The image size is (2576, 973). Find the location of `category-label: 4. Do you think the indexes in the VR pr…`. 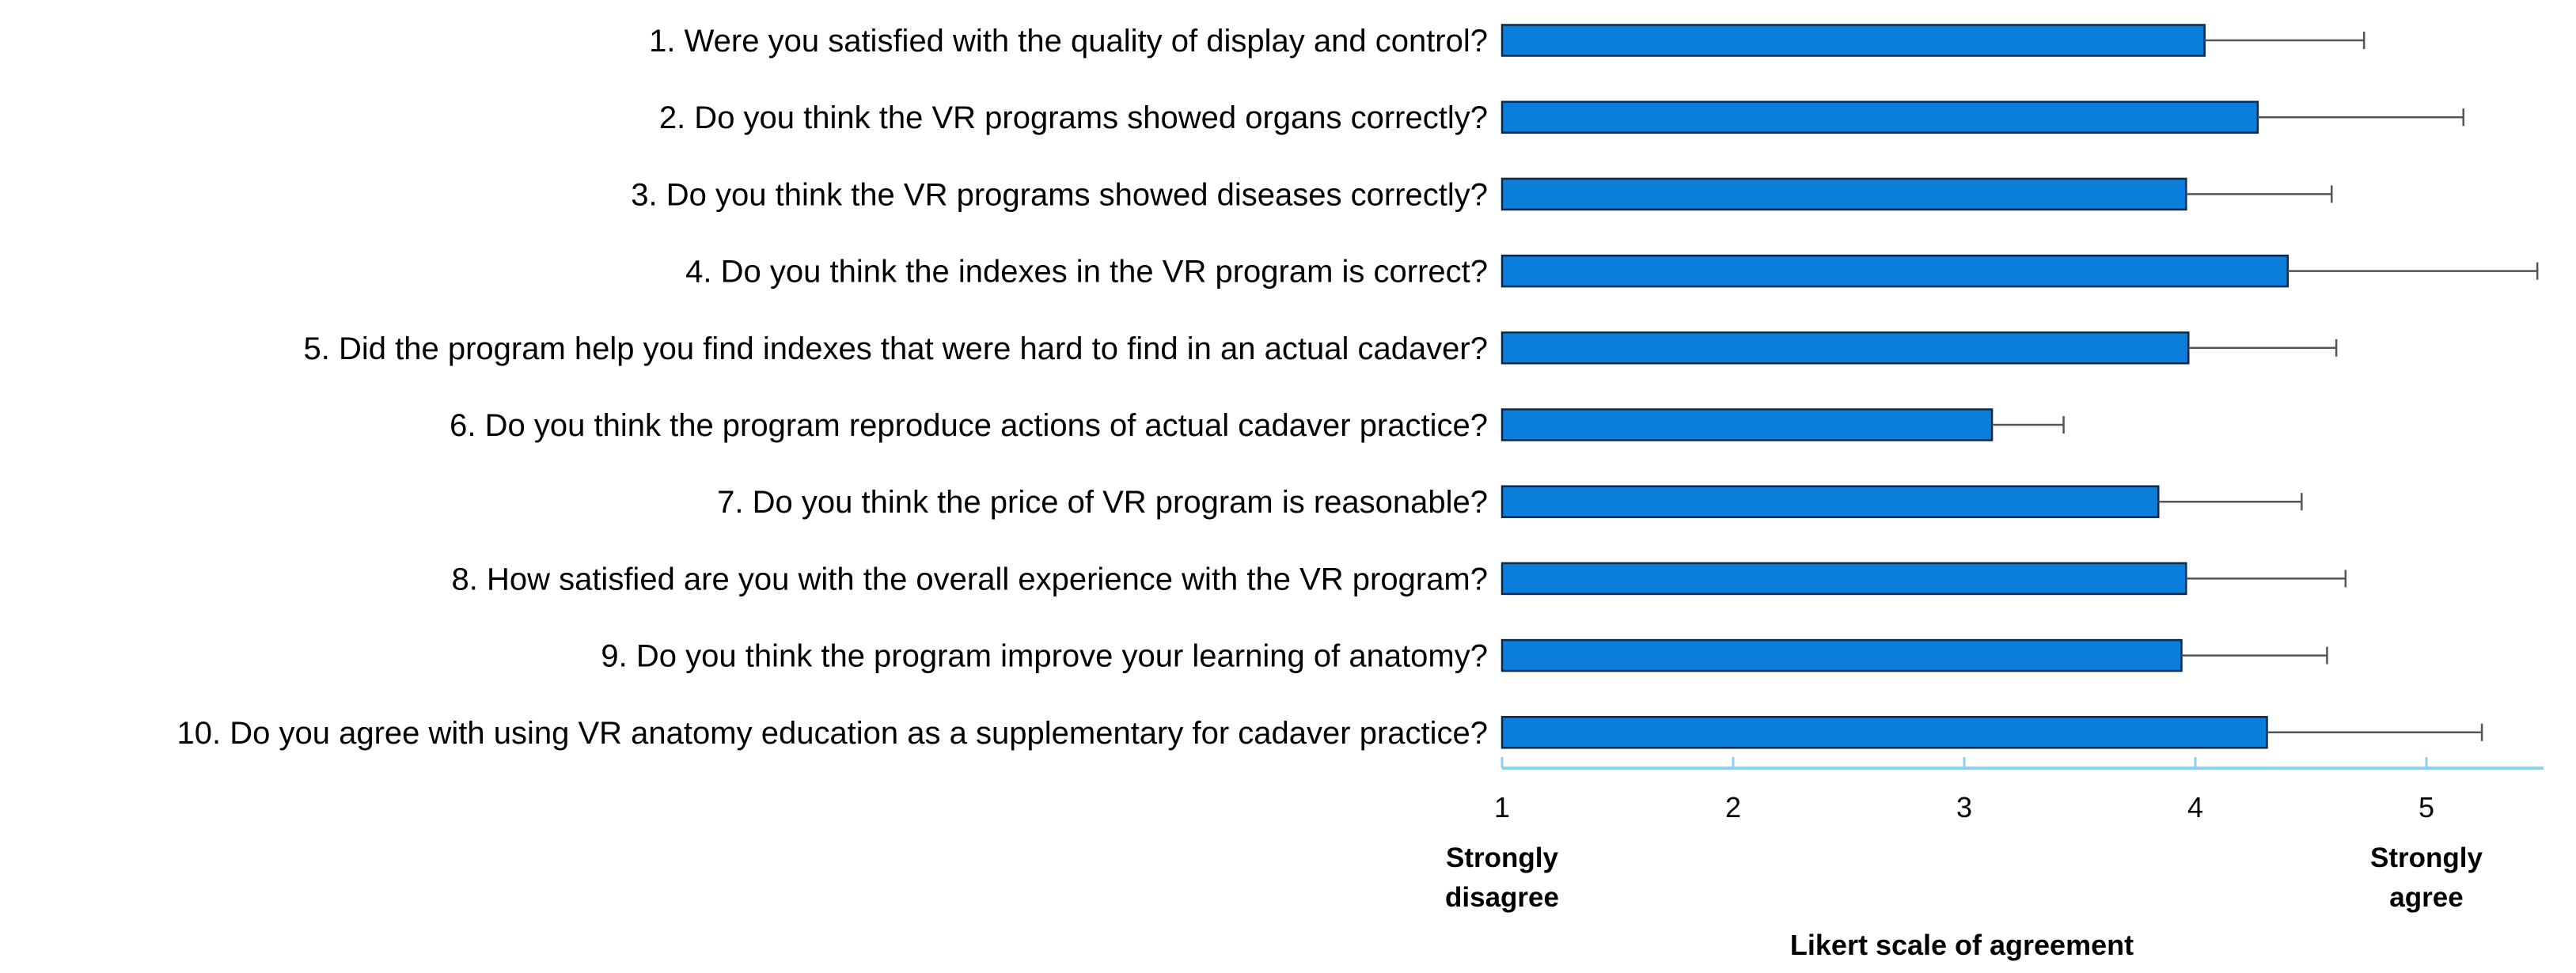

category-label: 4. Do you think the indexes in the VR pr… is located at coordinates (1086, 272).